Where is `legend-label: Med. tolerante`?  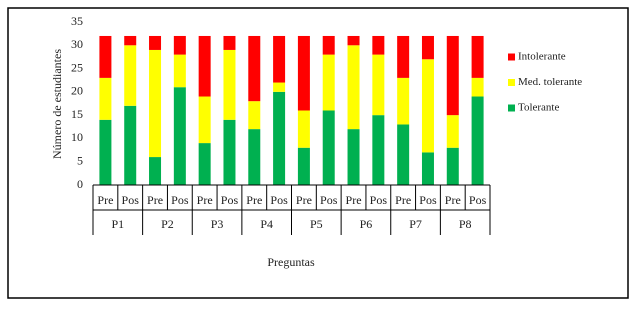
legend-label: Med. tolerante is located at coordinates (550, 82).